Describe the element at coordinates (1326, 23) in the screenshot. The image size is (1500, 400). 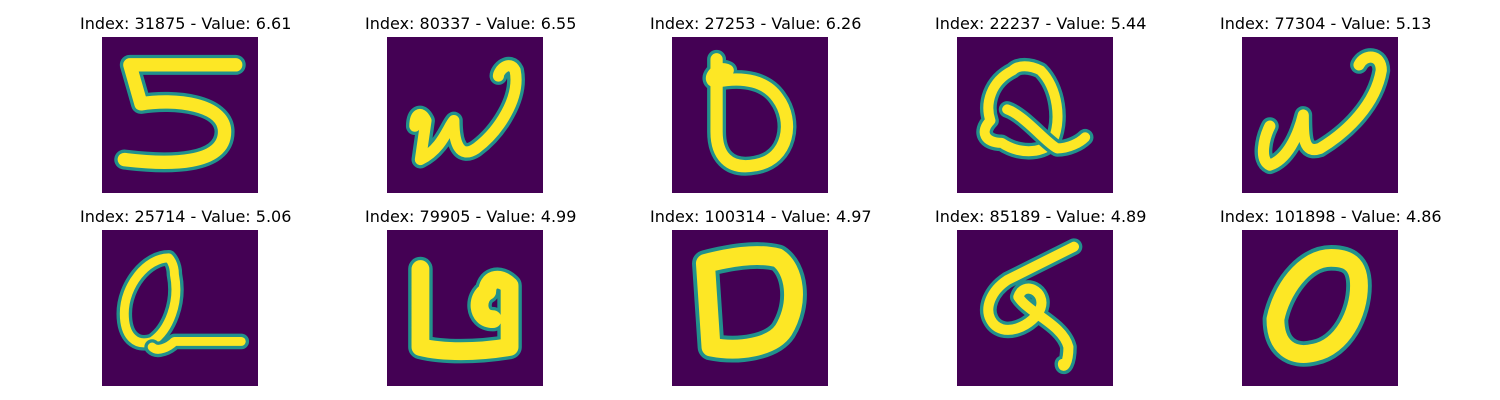
I see `panel-title: Index: 77304 - Value: 5.13` at that location.